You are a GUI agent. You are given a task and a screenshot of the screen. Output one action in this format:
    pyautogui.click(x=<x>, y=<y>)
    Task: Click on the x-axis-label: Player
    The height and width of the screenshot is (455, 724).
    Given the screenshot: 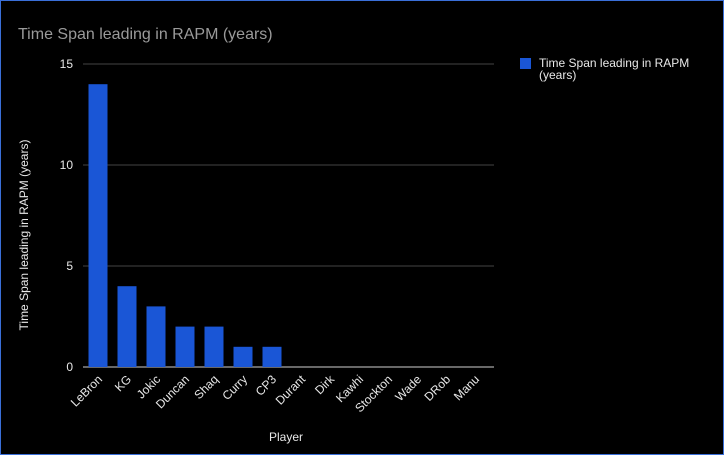 What is the action you would take?
    pyautogui.click(x=286, y=437)
    